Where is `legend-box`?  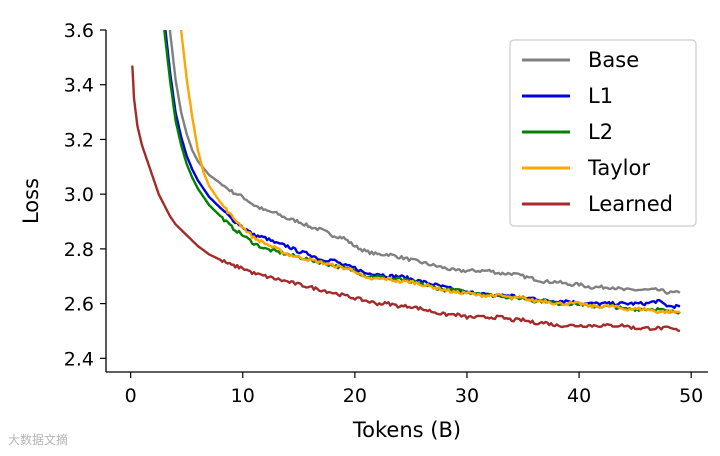 legend-box is located at coordinates (603, 133).